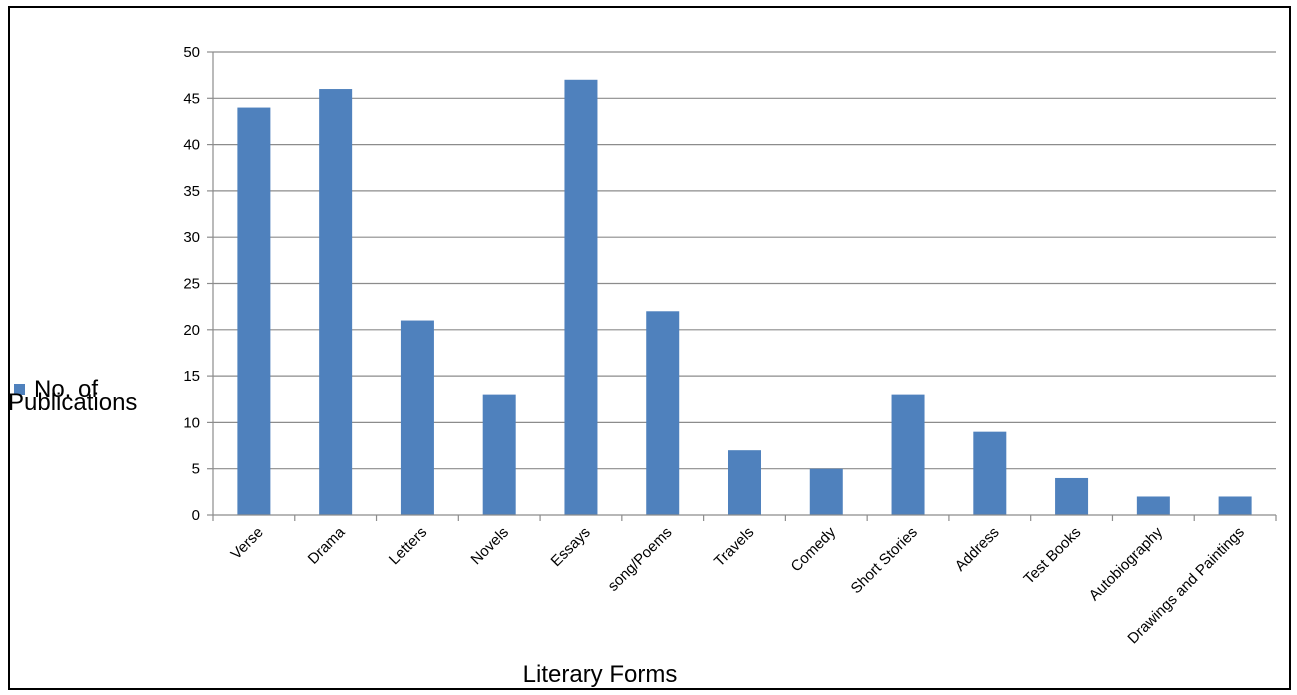  Describe the element at coordinates (977, 549) in the screenshot. I see `x-tick-label: Address` at that location.